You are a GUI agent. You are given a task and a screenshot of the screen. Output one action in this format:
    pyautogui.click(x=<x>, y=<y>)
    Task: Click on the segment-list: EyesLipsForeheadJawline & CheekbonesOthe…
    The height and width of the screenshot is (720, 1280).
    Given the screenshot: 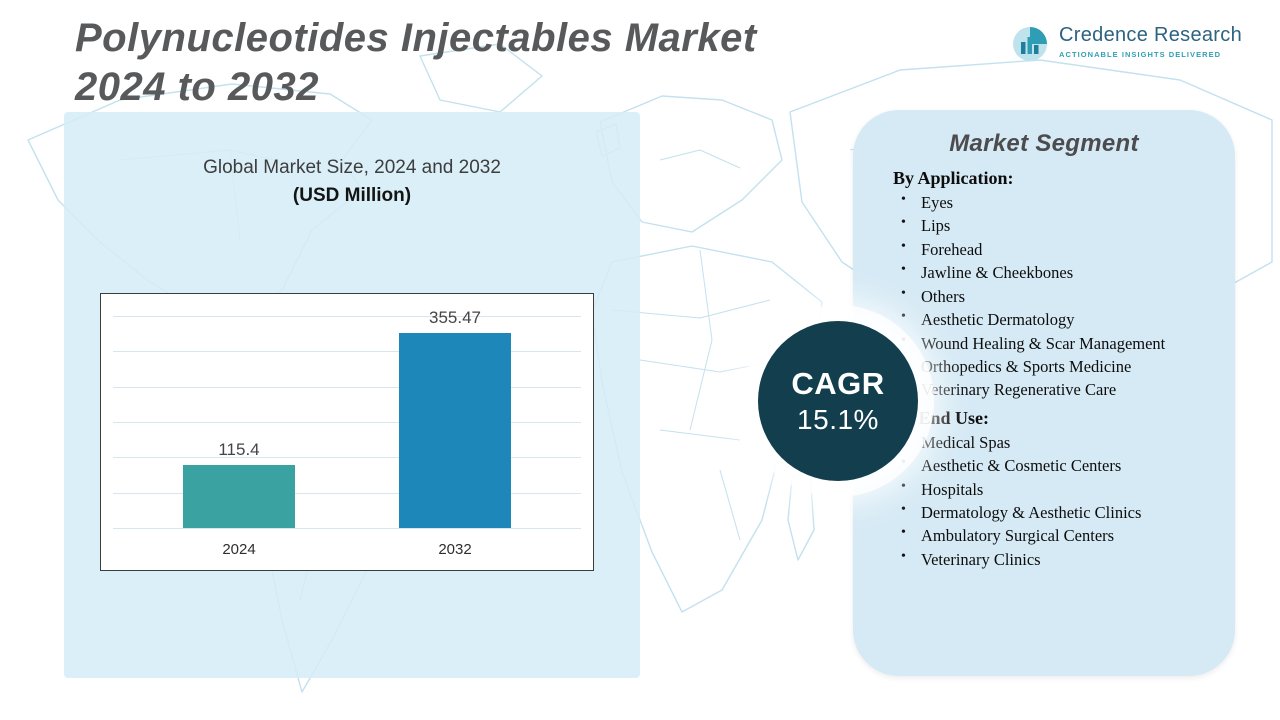 What is the action you would take?
    pyautogui.click(x=1051, y=296)
    